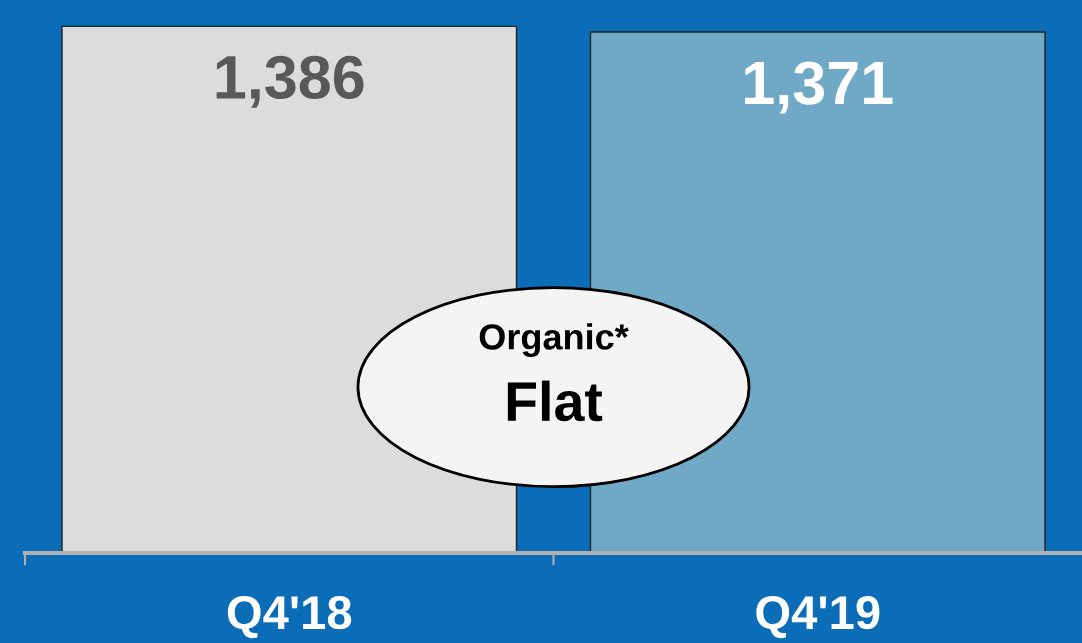 The height and width of the screenshot is (643, 1082). I want to click on data-label: 1,371, so click(819, 87).